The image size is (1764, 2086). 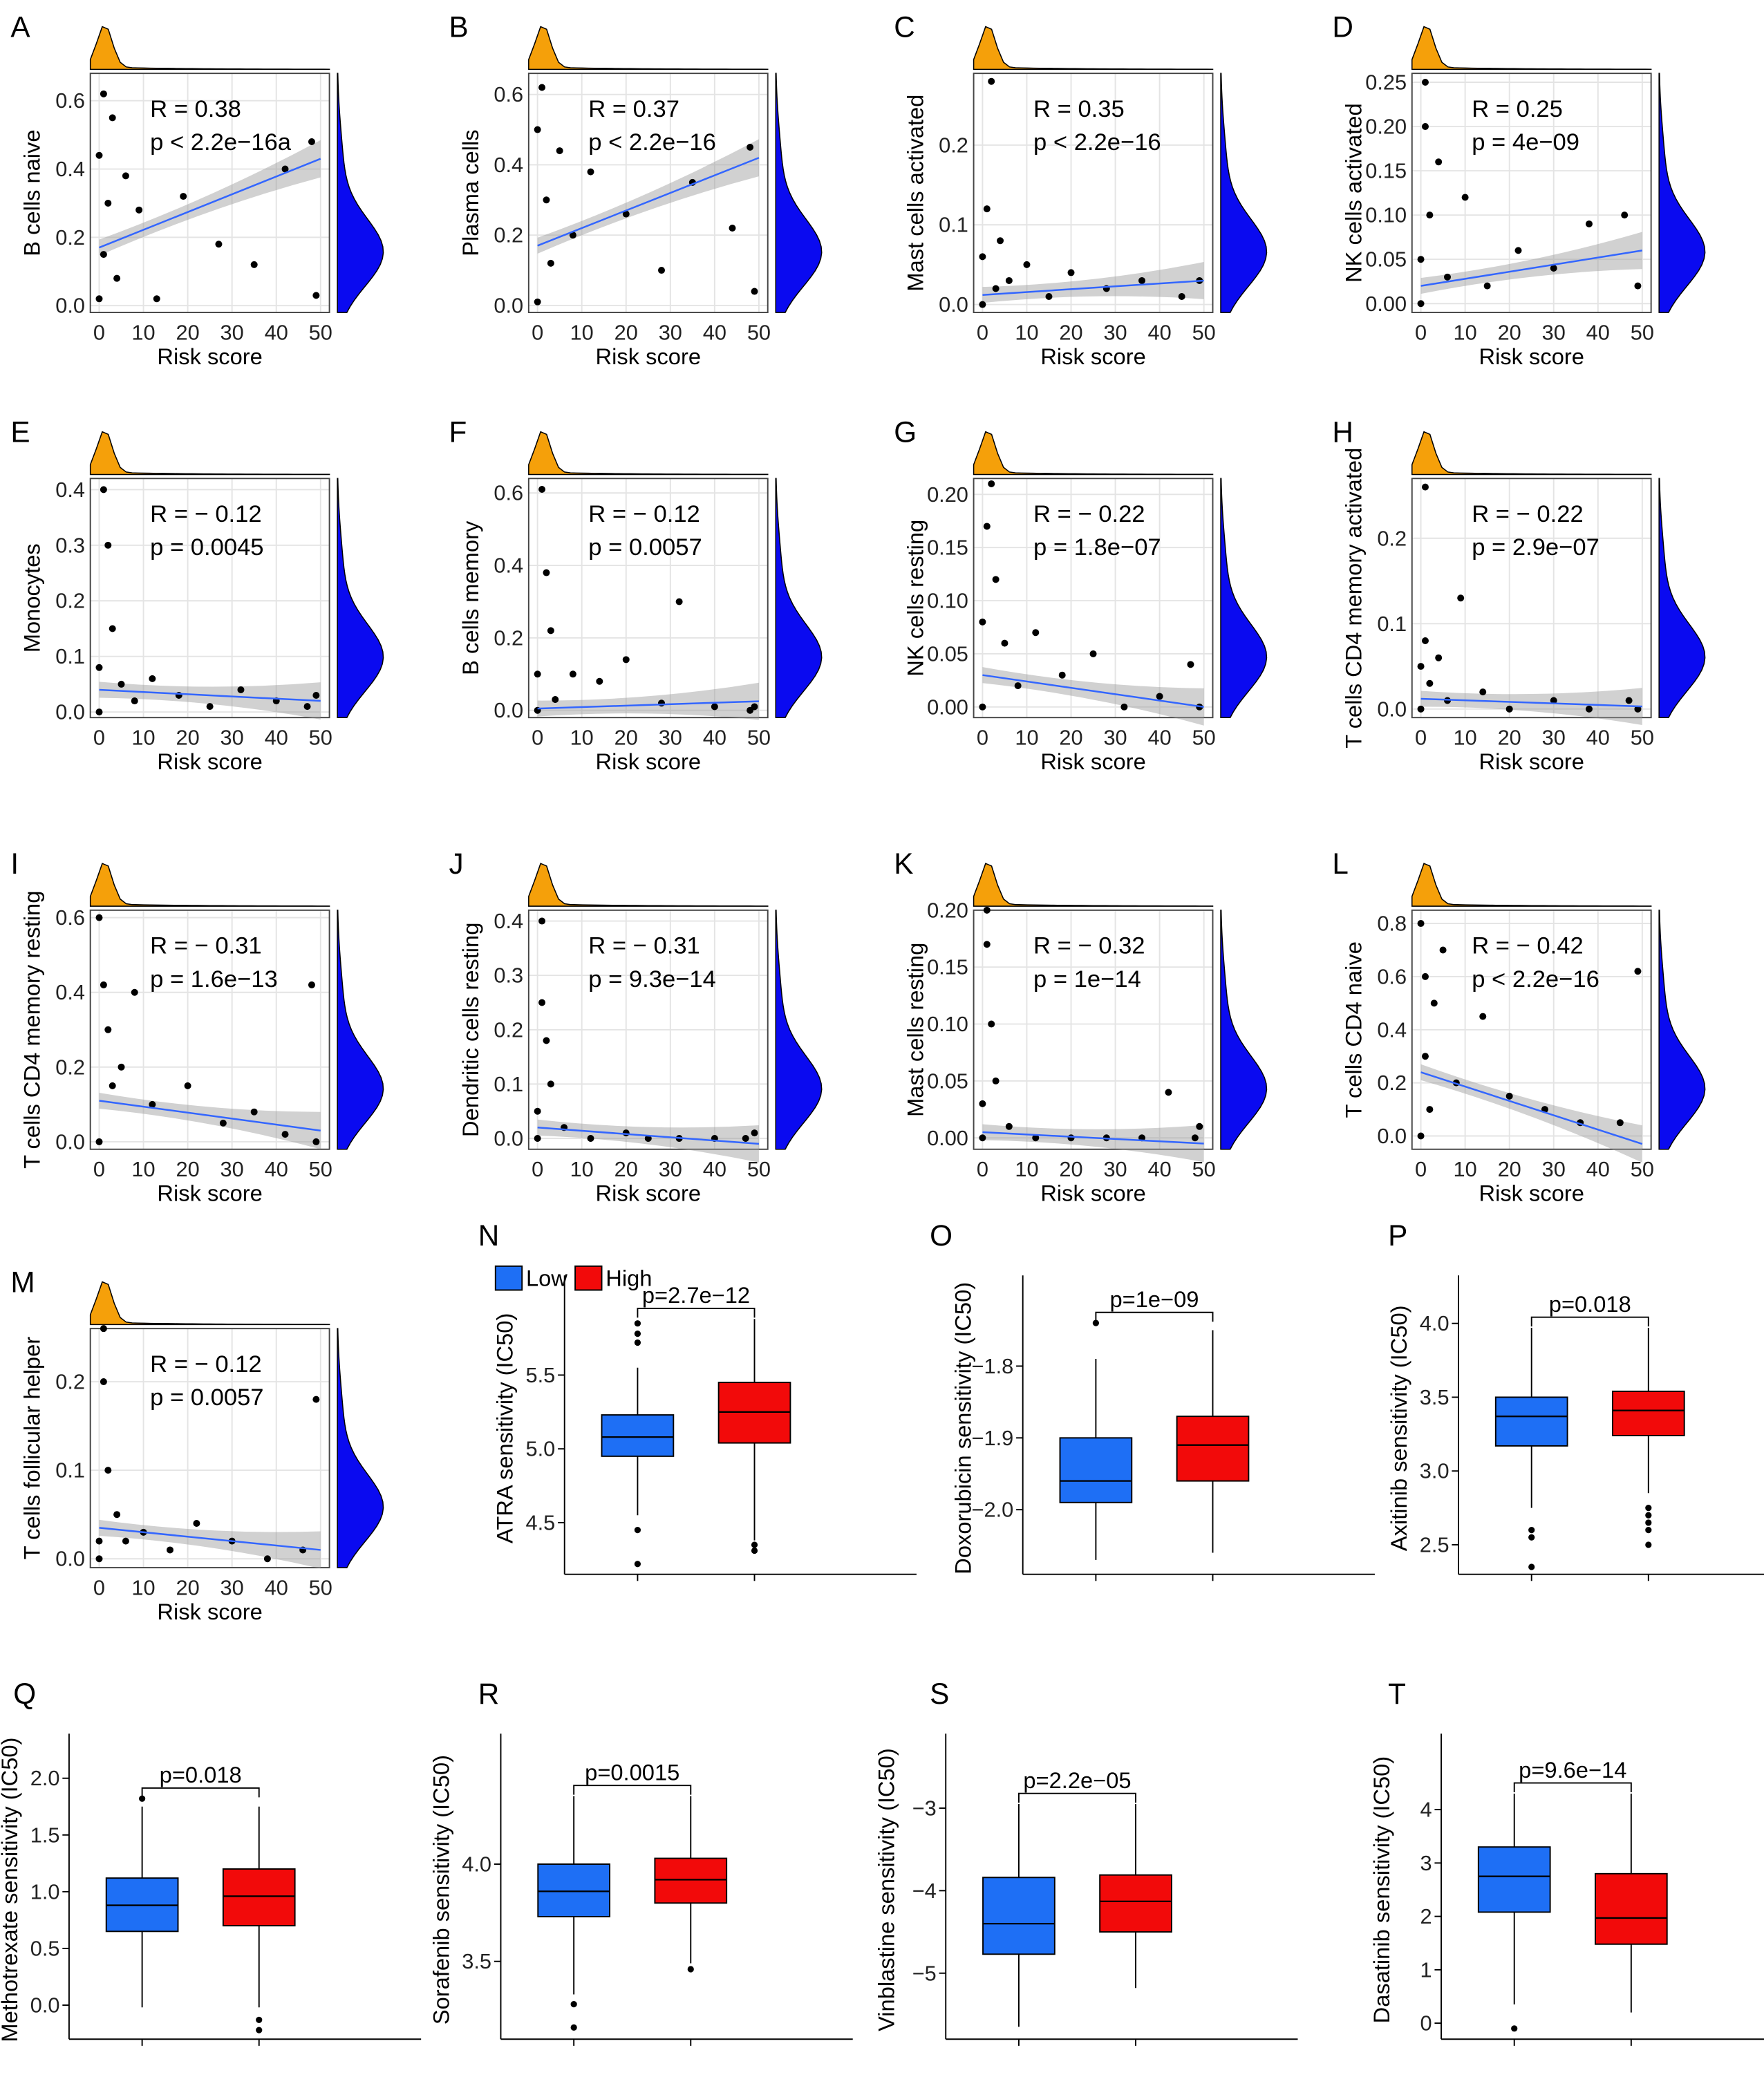 What do you see at coordinates (45, 1892) in the screenshot?
I see `y-tick-label: 1.0` at bounding box center [45, 1892].